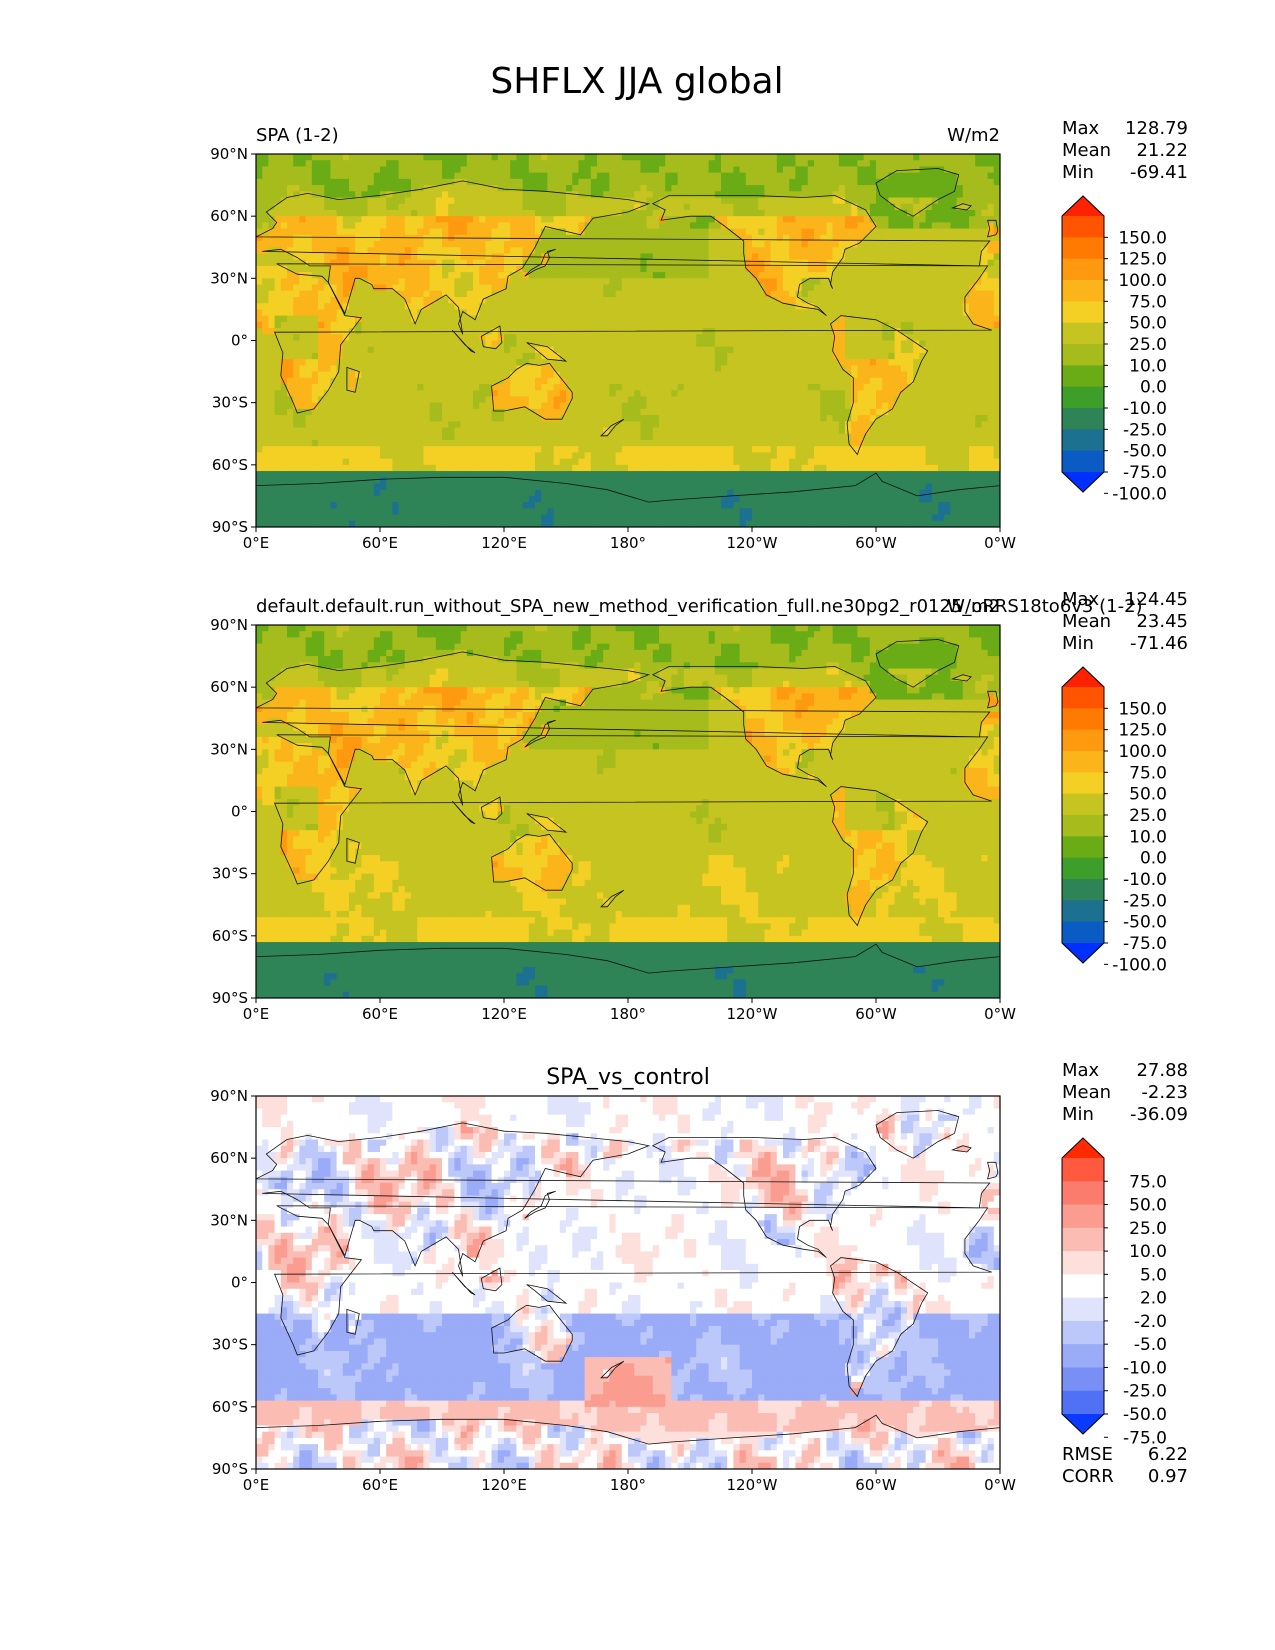  What do you see at coordinates (229, 154) in the screenshot?
I see `lat-tick-label: 90°N` at bounding box center [229, 154].